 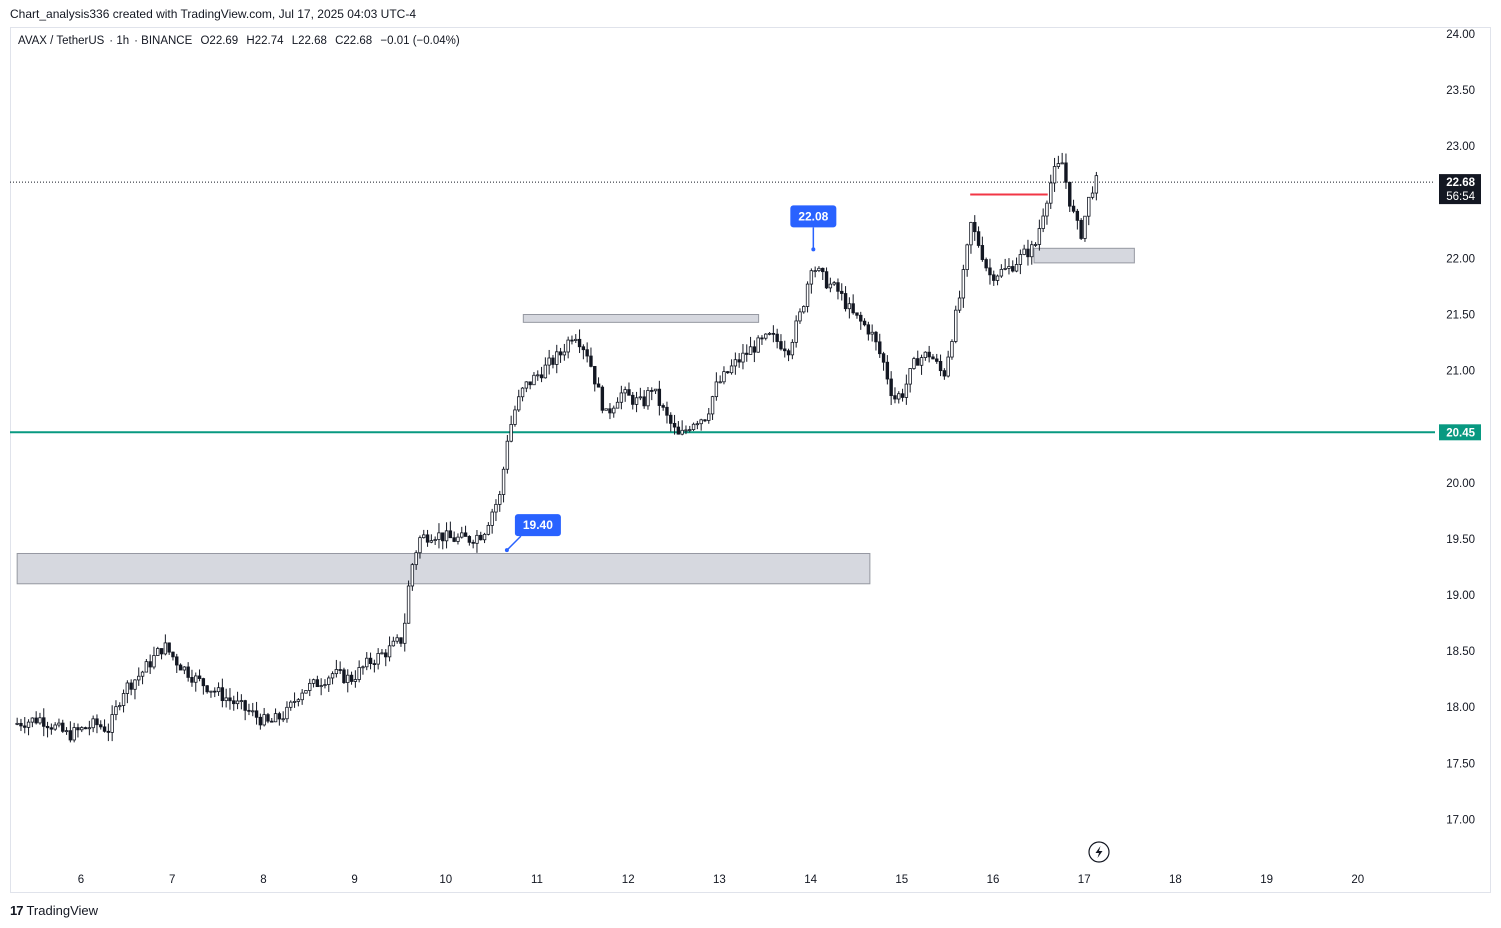 I want to click on price-tick-label: 21.00, so click(x=1460, y=372).